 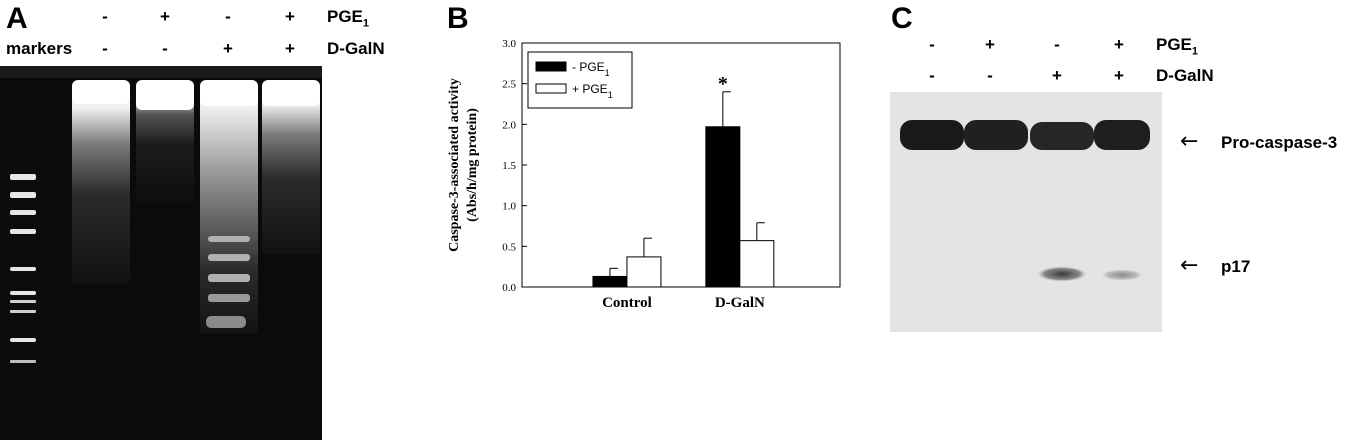 I want to click on category-label: Control, so click(x=627, y=303).